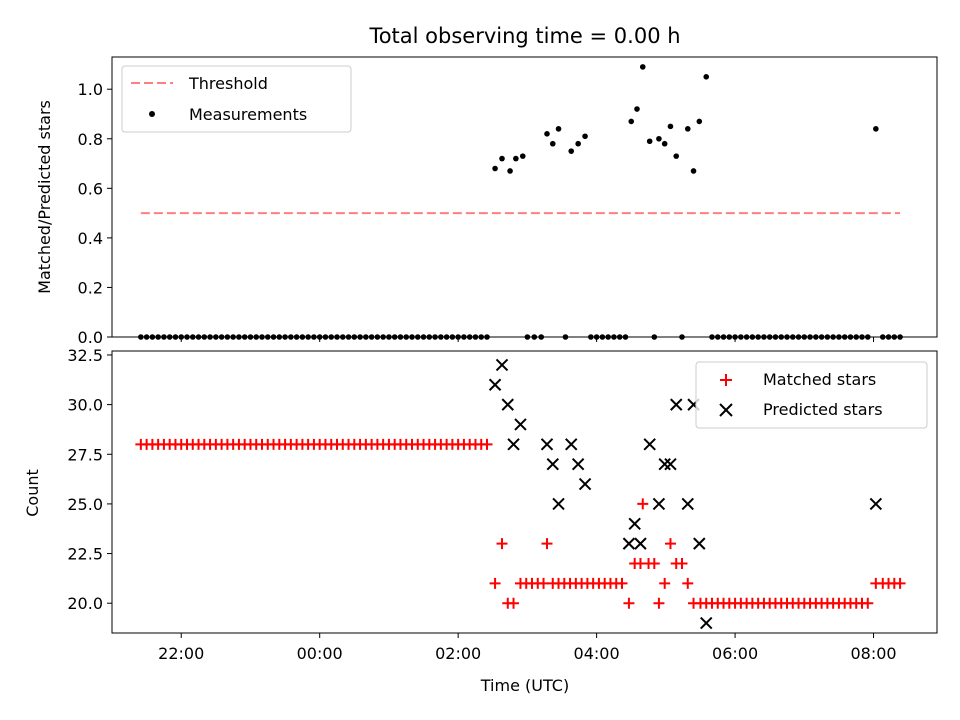  I want to click on ratio-y-tick-label: 0.6, so click(90, 188).